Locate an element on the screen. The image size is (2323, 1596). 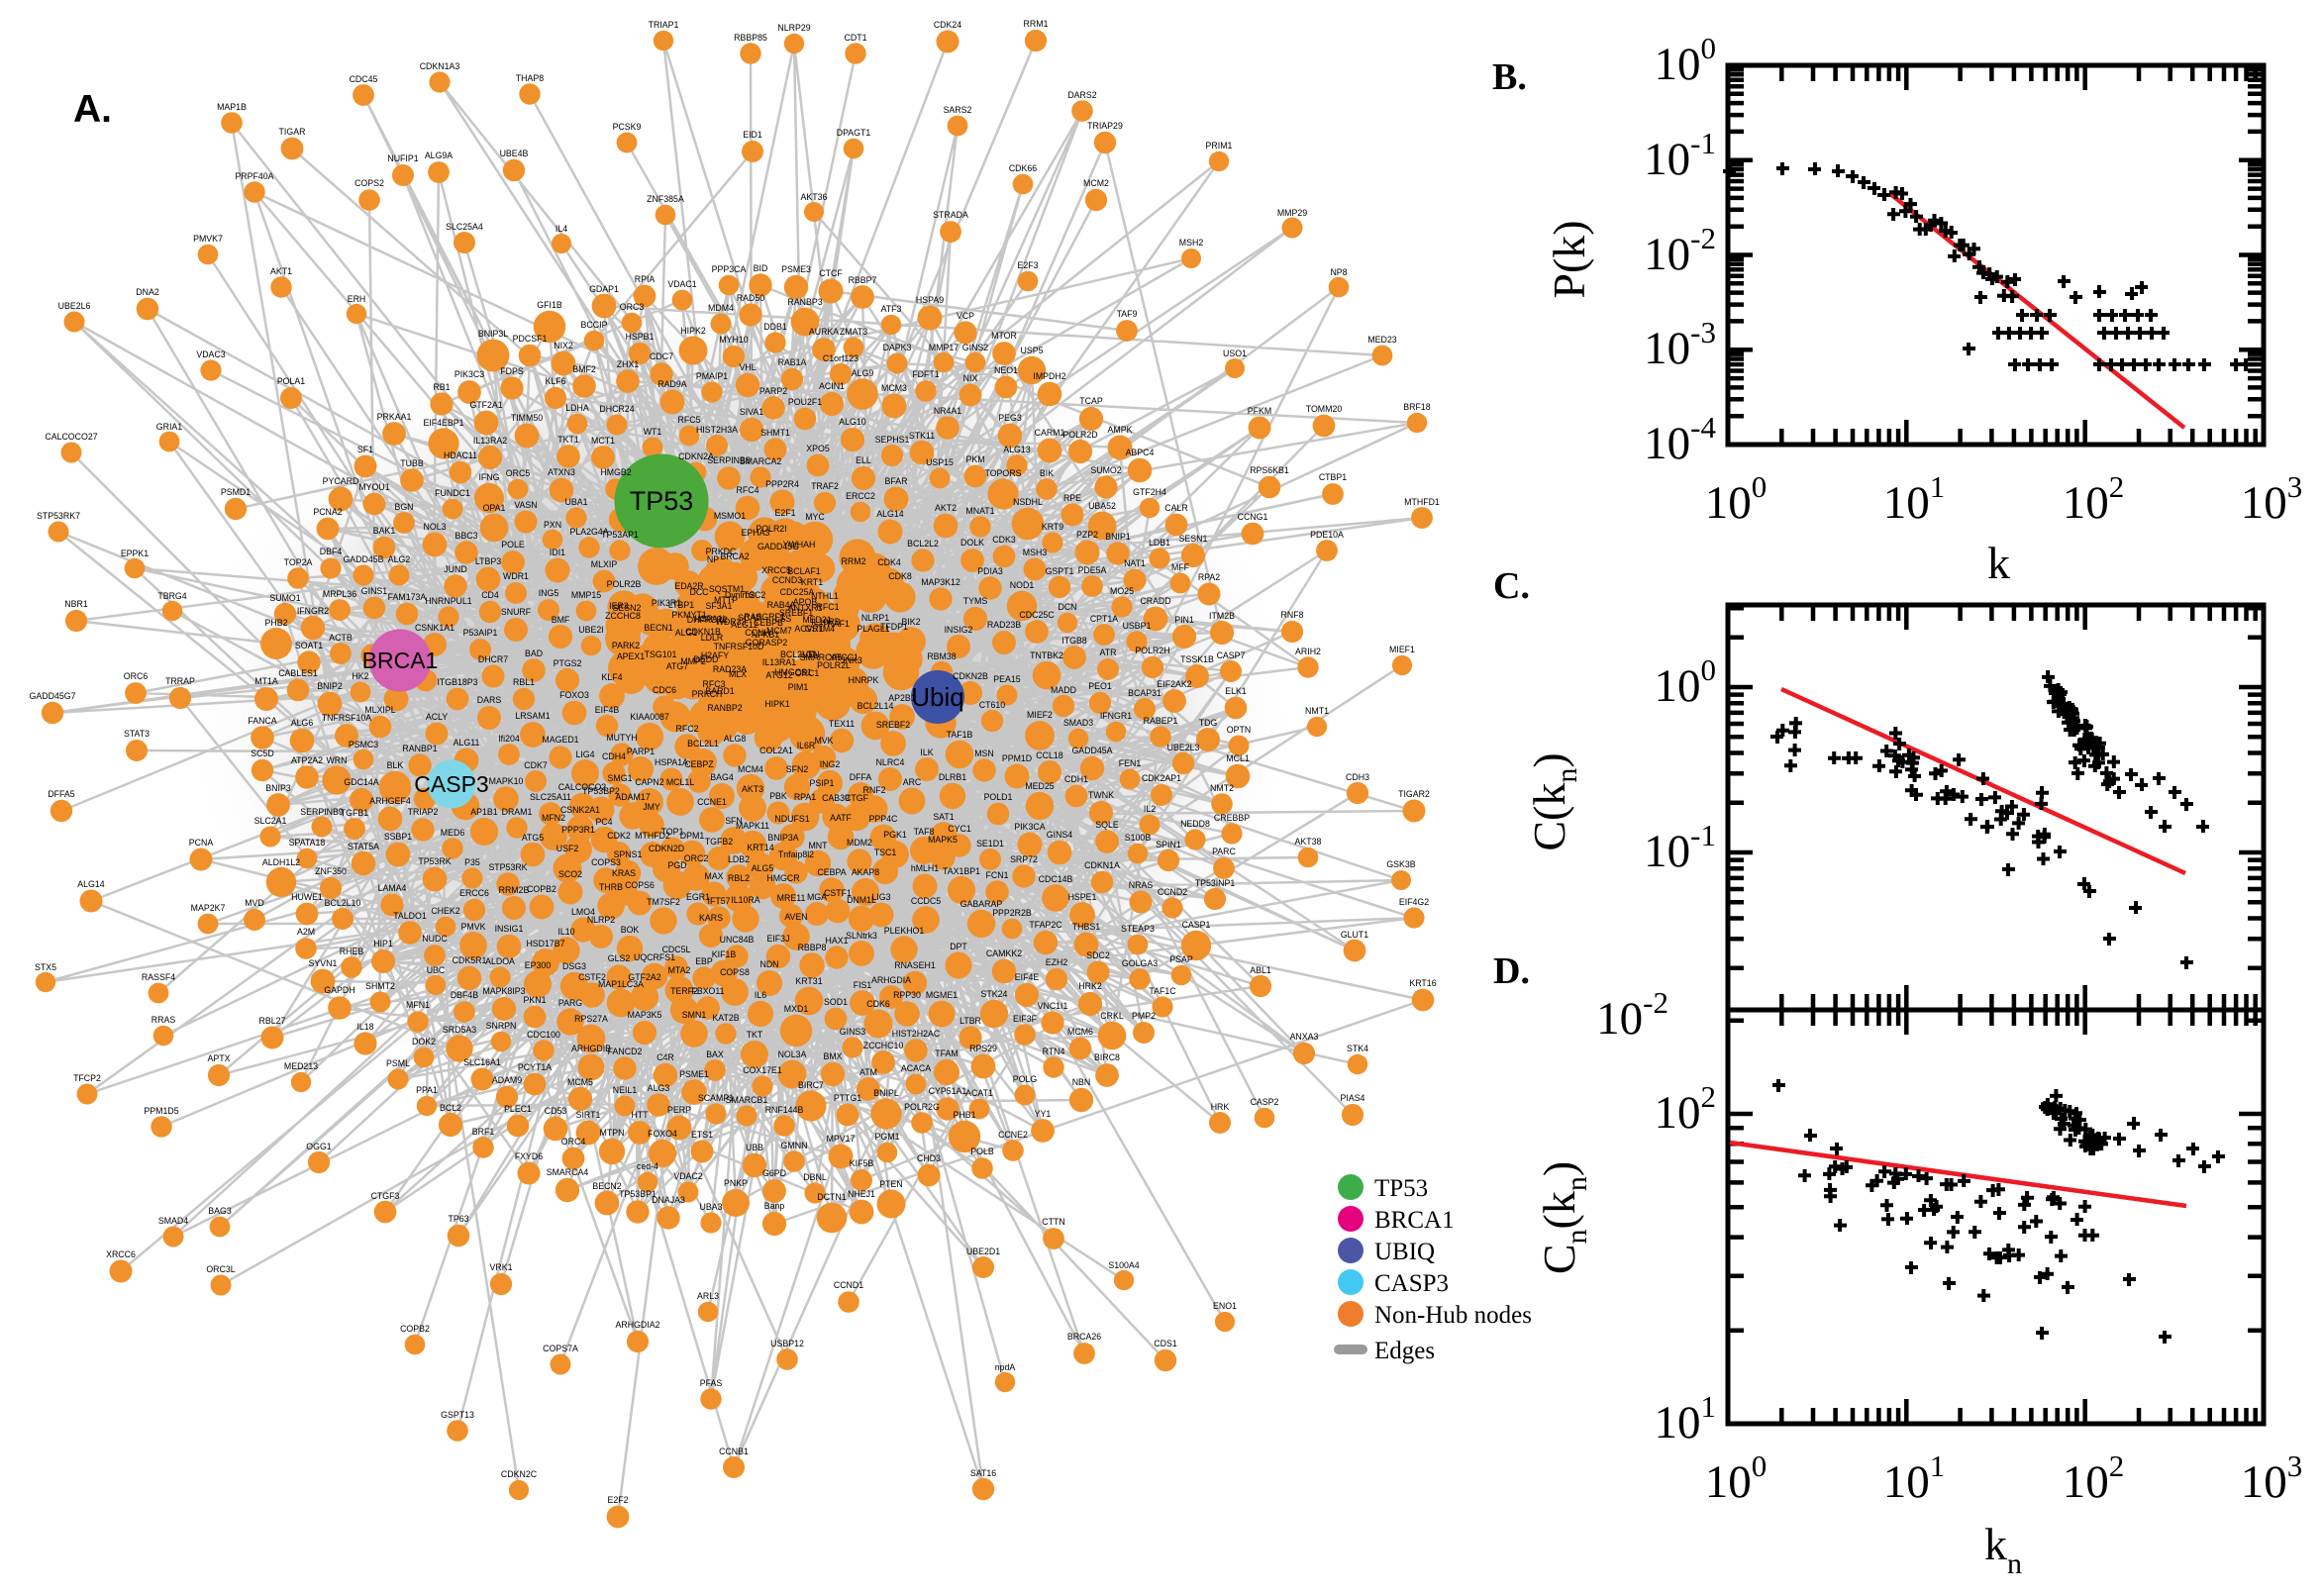
svg-text: SHMT1 is located at coordinates (775, 433).